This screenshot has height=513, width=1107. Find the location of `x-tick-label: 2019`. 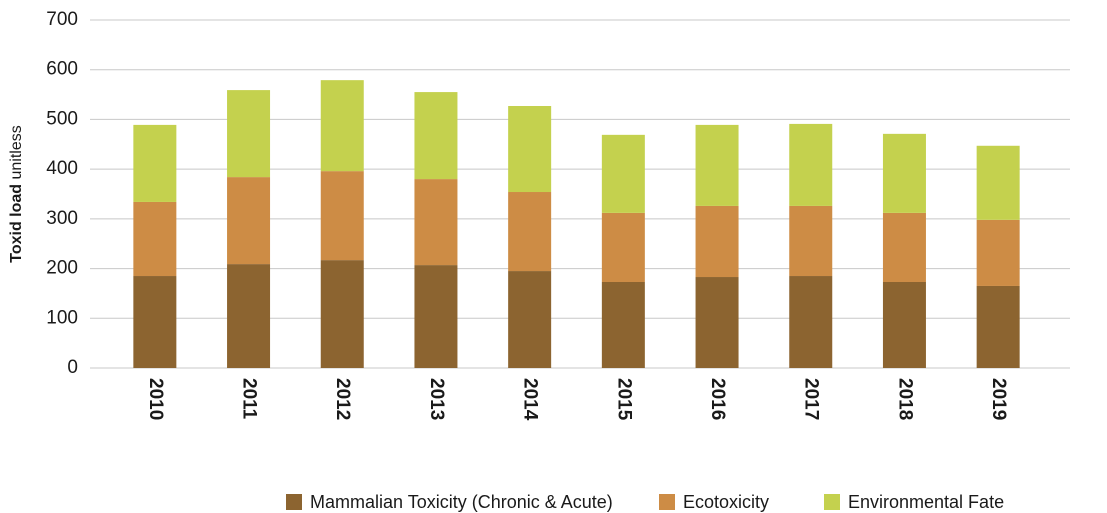

x-tick-label: 2019 is located at coordinates (998, 399).